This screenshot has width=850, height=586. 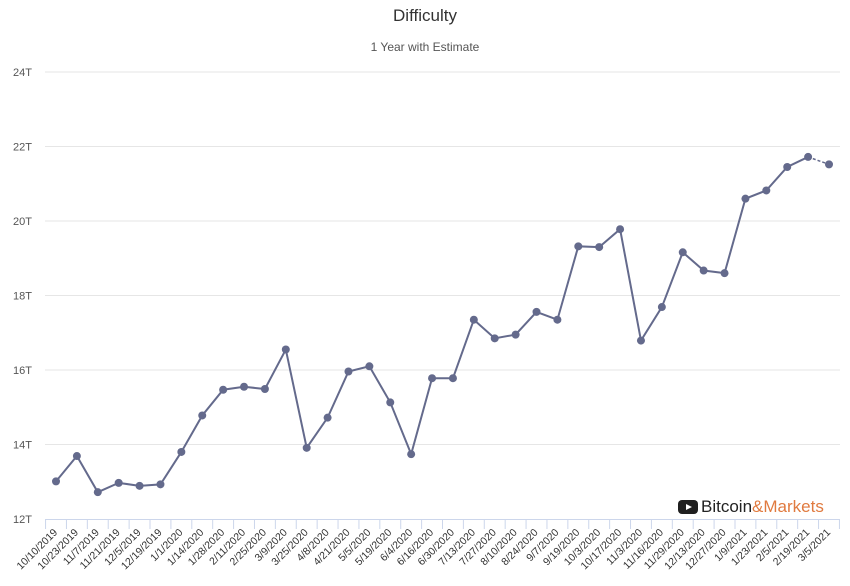 What do you see at coordinates (620, 229) in the screenshot?
I see `data-point-10/17/2020` at bounding box center [620, 229].